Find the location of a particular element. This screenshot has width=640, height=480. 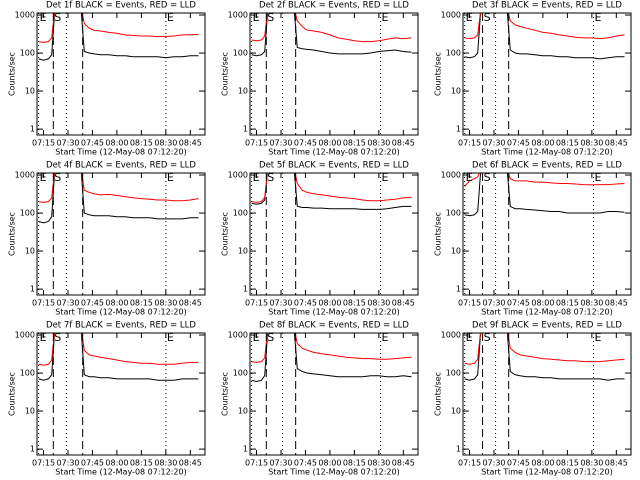

chart-title: Det 3f BLACK = Events, RED = LLD is located at coordinates (547, 6).